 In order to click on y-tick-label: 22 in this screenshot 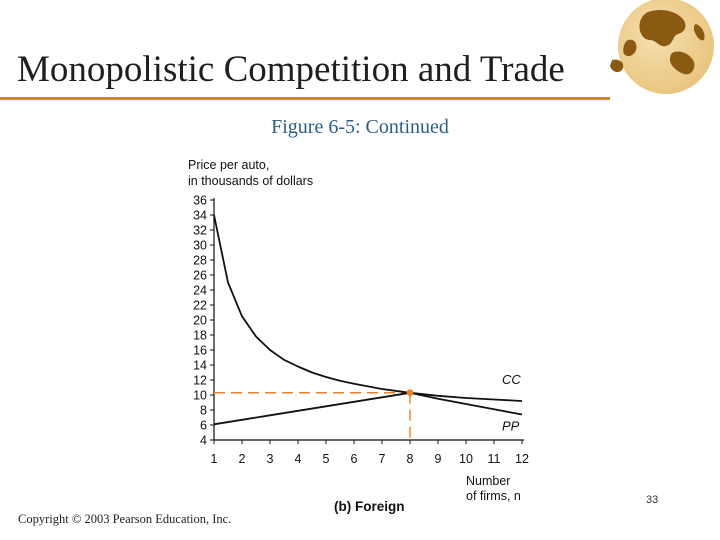, I will do `click(200, 306)`.